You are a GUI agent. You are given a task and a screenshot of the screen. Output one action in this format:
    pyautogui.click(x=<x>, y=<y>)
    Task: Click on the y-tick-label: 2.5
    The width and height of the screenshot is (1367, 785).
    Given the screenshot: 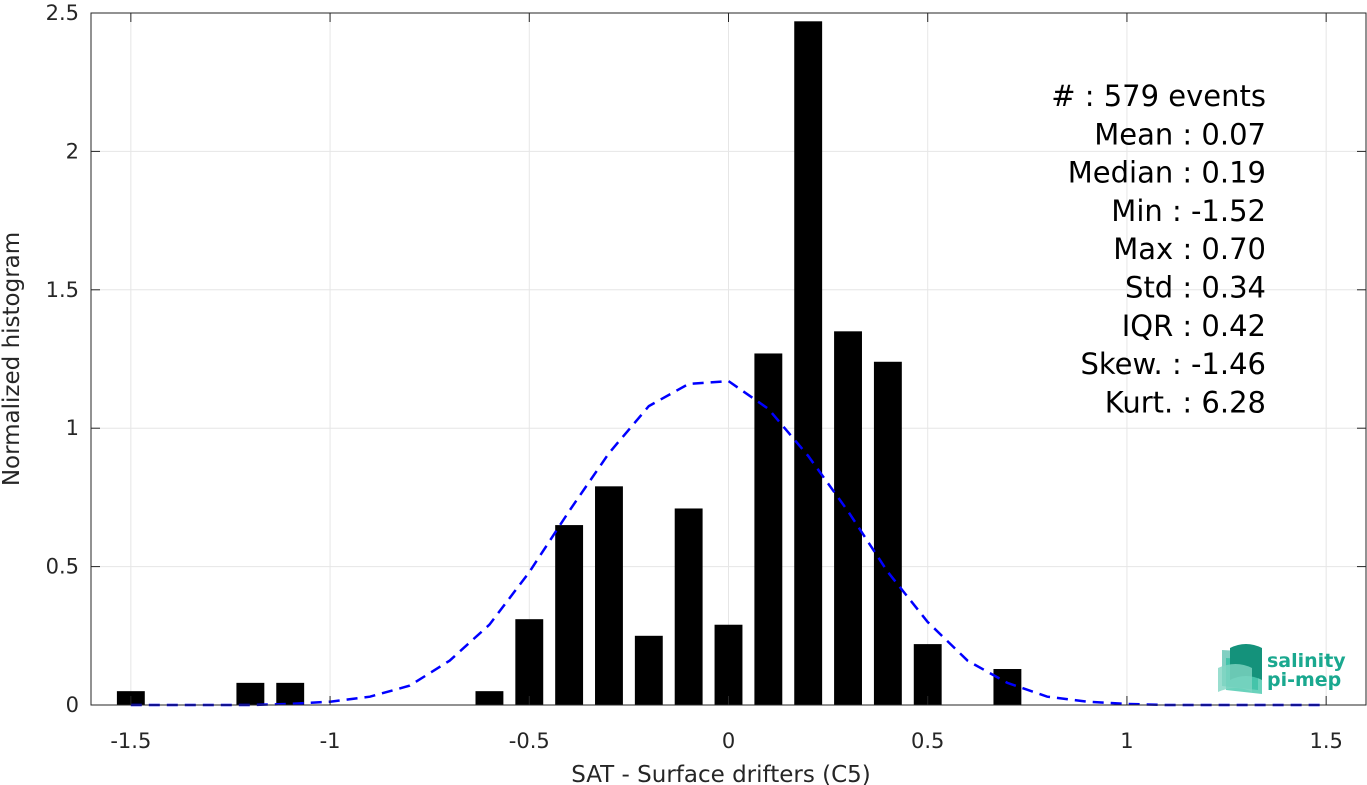 What is the action you would take?
    pyautogui.click(x=62, y=13)
    